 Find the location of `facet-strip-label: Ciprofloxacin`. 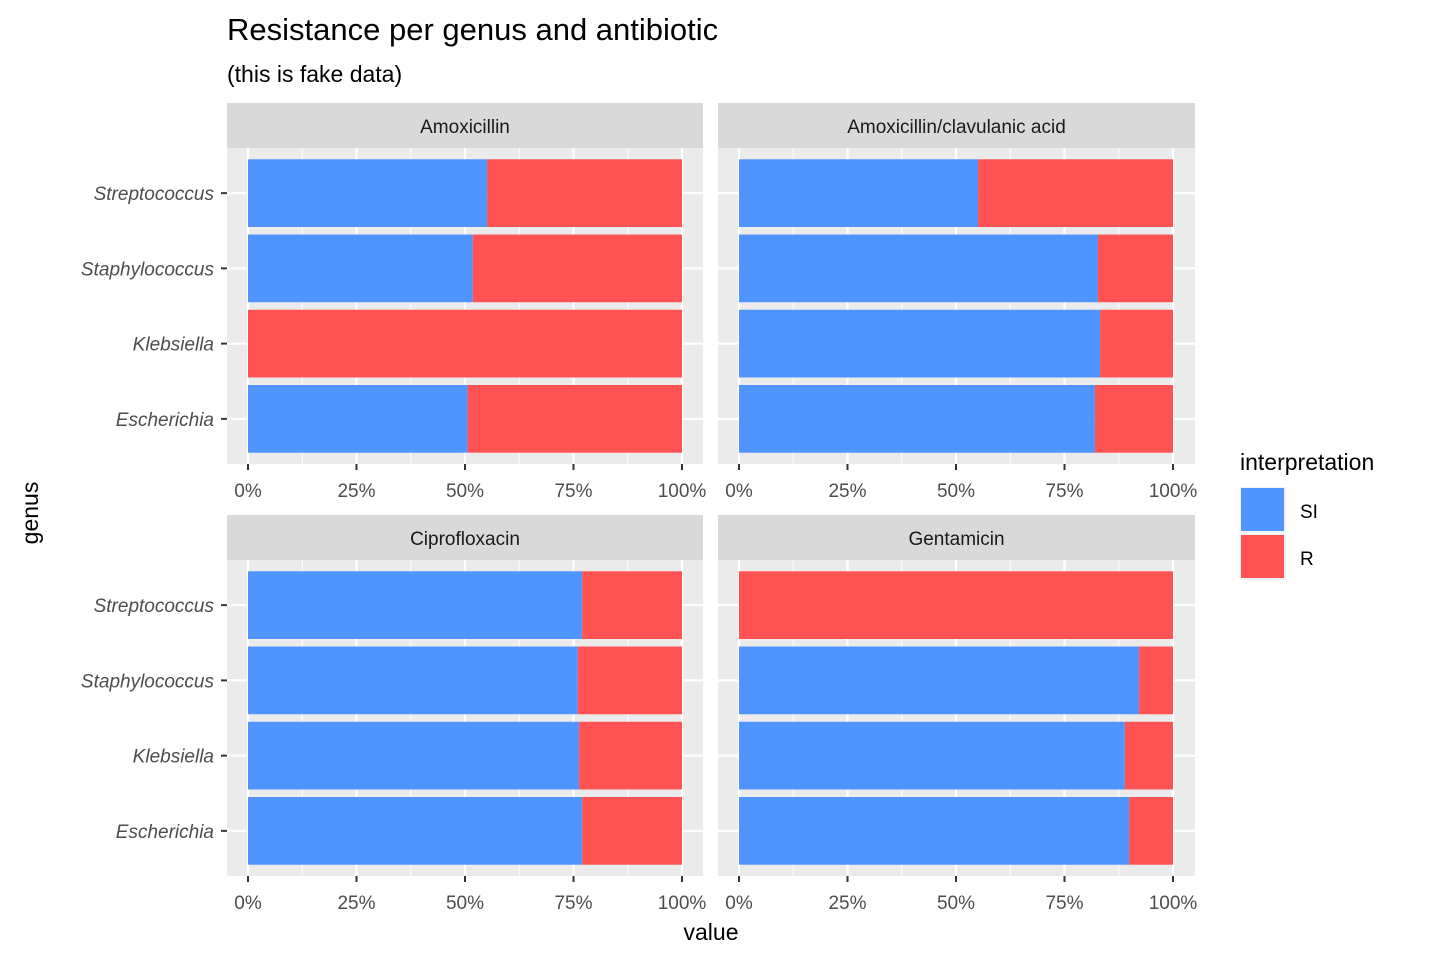

facet-strip-label: Ciprofloxacin is located at coordinates (465, 539).